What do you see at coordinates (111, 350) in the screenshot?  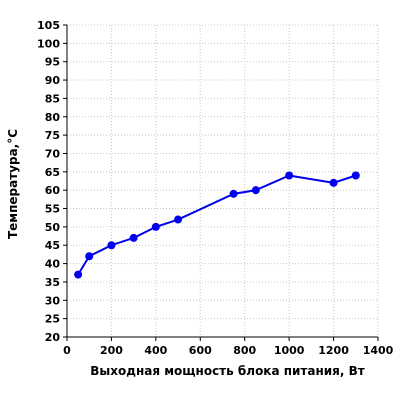 I see `x-tick-label: 200` at bounding box center [111, 350].